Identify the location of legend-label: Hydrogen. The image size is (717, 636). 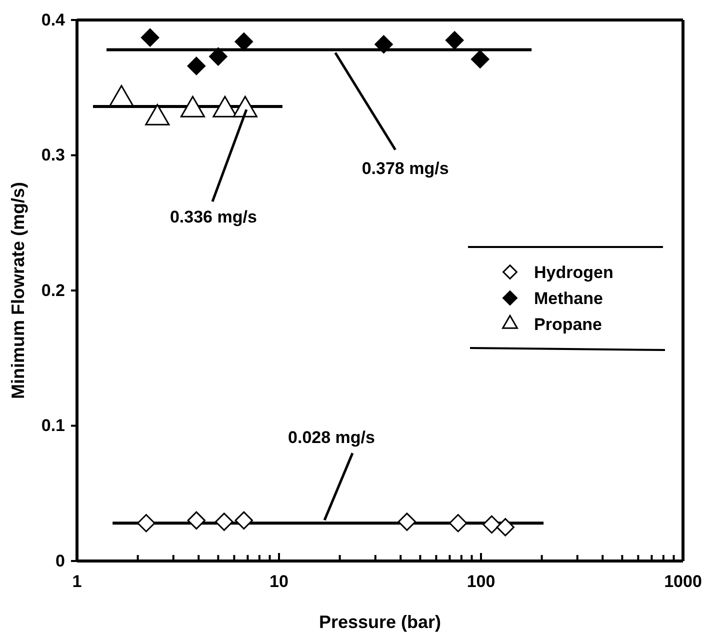
(574, 272).